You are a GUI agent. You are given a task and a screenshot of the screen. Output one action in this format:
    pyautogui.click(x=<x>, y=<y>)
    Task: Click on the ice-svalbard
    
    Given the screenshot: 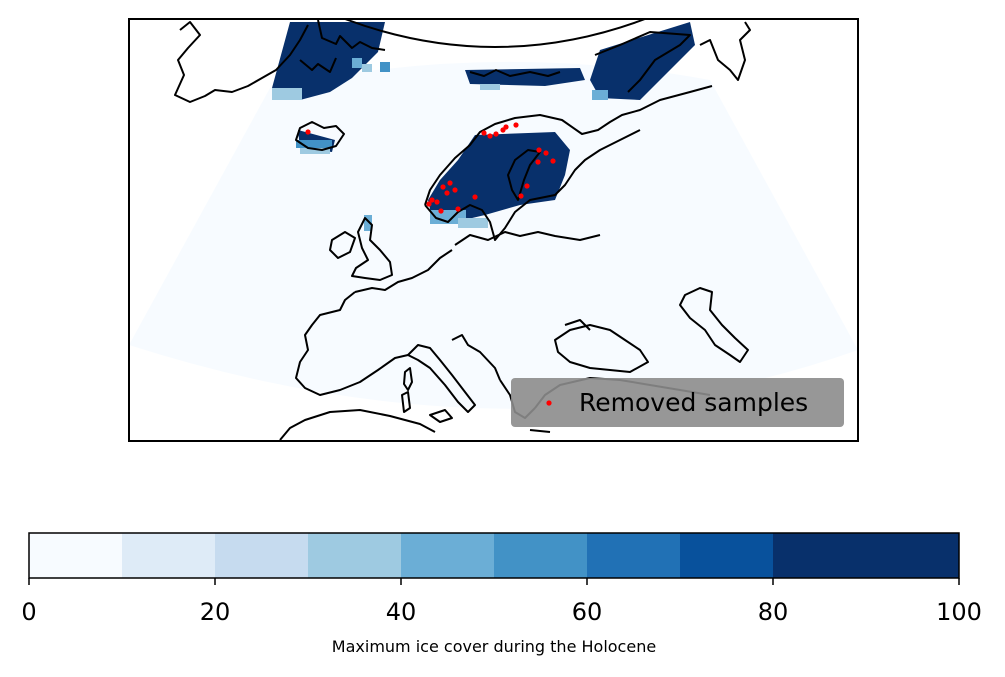 What is the action you would take?
    pyautogui.click(x=331, y=61)
    